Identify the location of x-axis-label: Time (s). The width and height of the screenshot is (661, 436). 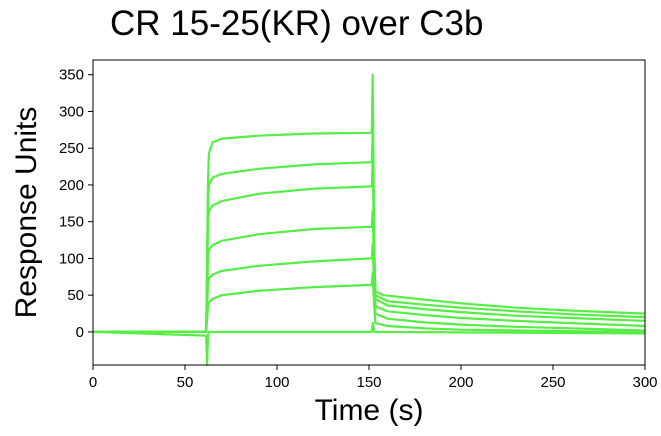
(369, 410).